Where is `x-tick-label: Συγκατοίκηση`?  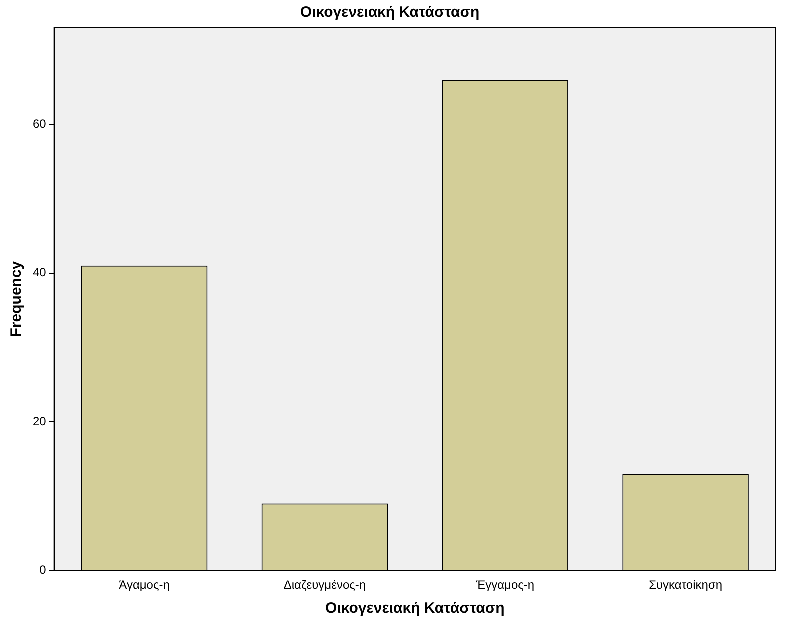 x-tick-label: Συγκατοίκηση is located at coordinates (686, 585).